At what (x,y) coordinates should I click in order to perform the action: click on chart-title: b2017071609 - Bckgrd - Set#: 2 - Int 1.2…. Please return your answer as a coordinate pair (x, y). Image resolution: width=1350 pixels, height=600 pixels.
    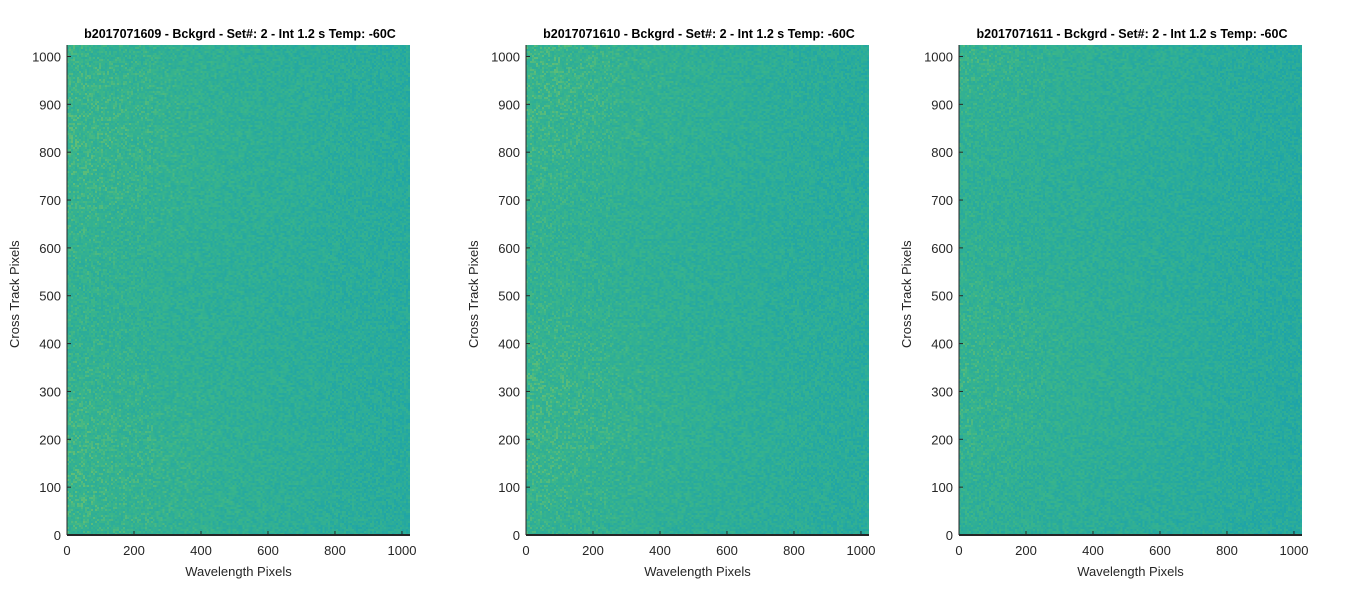
    Looking at the image, I should click on (240, 34).